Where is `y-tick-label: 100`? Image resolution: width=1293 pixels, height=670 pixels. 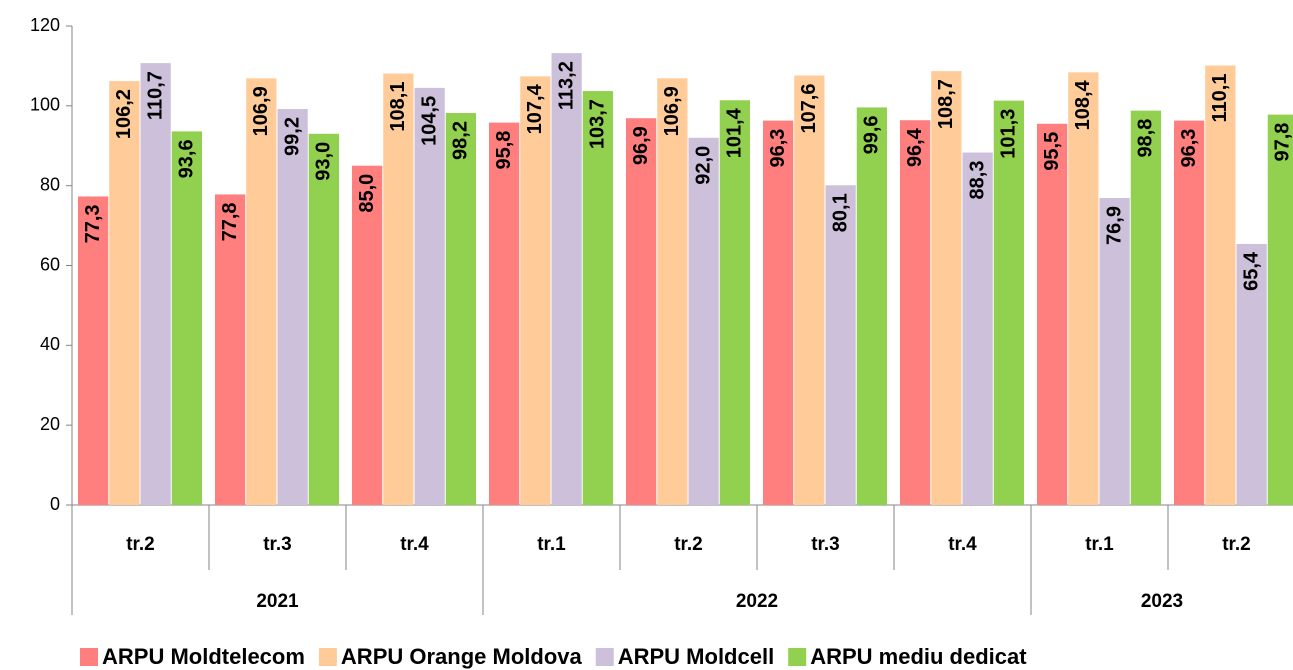
y-tick-label: 100 is located at coordinates (45, 105).